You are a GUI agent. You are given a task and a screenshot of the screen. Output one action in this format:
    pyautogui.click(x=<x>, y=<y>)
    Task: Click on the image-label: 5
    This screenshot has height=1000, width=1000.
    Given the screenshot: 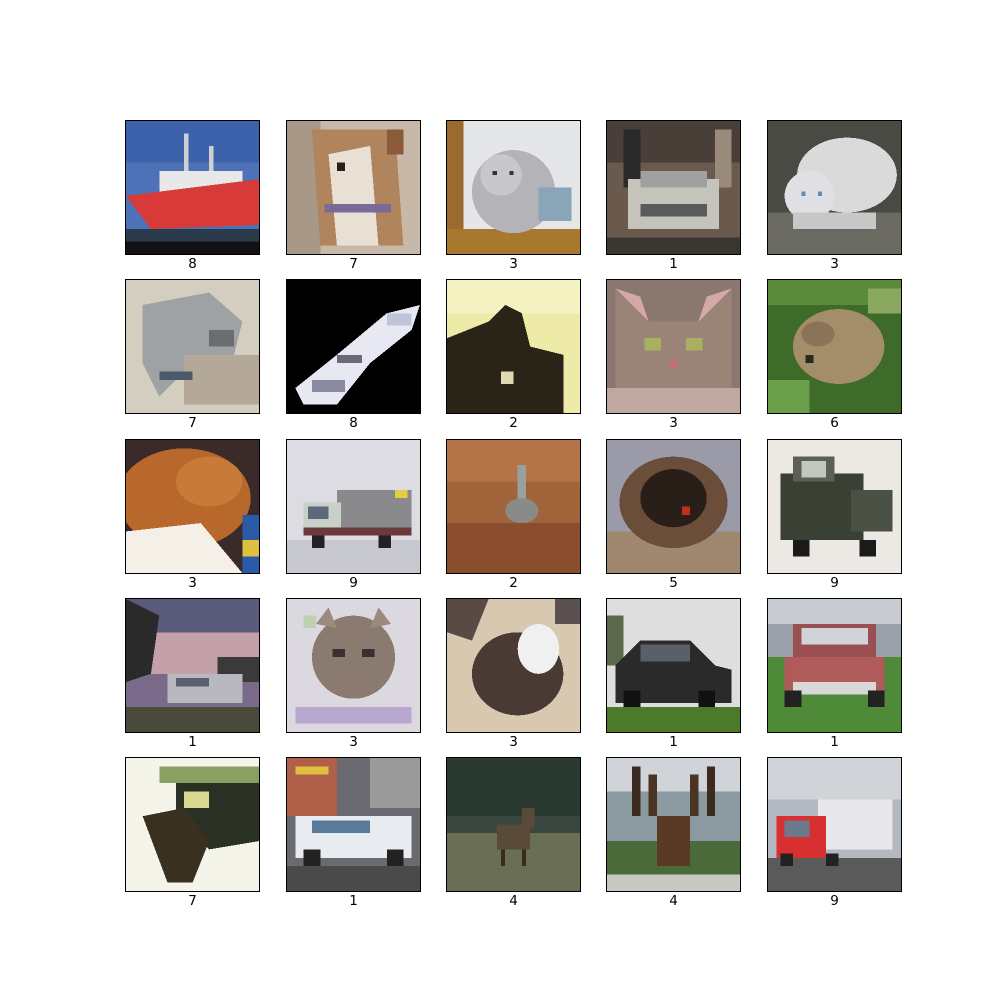 What is the action you would take?
    pyautogui.click(x=673, y=583)
    